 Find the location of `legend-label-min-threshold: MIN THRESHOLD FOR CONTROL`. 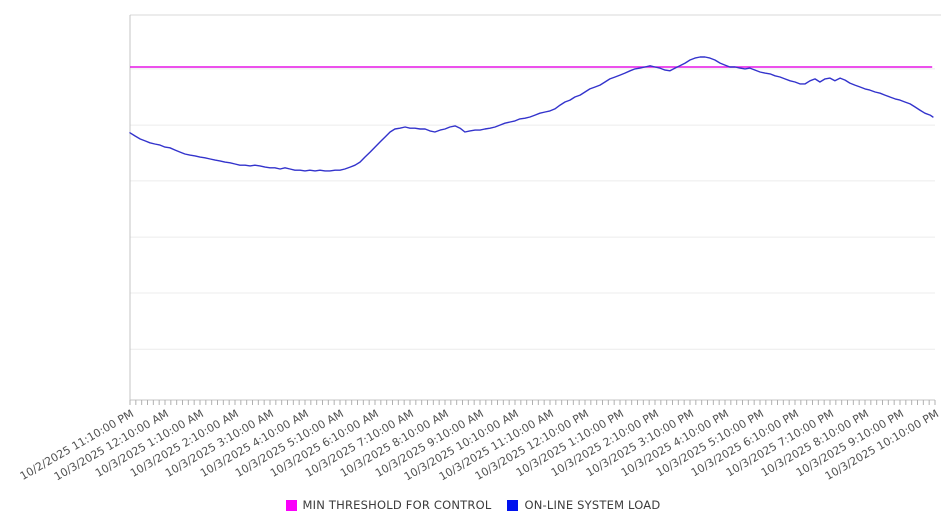

legend-label-min-threshold: MIN THRESHOLD FOR CONTROL is located at coordinates (397, 505).